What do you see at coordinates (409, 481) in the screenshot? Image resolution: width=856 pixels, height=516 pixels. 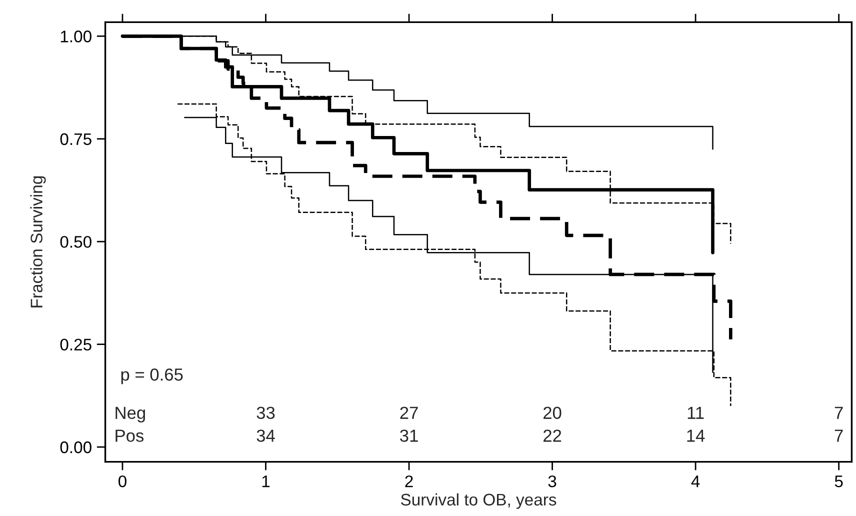 I see `x-tick-label: 2` at bounding box center [409, 481].